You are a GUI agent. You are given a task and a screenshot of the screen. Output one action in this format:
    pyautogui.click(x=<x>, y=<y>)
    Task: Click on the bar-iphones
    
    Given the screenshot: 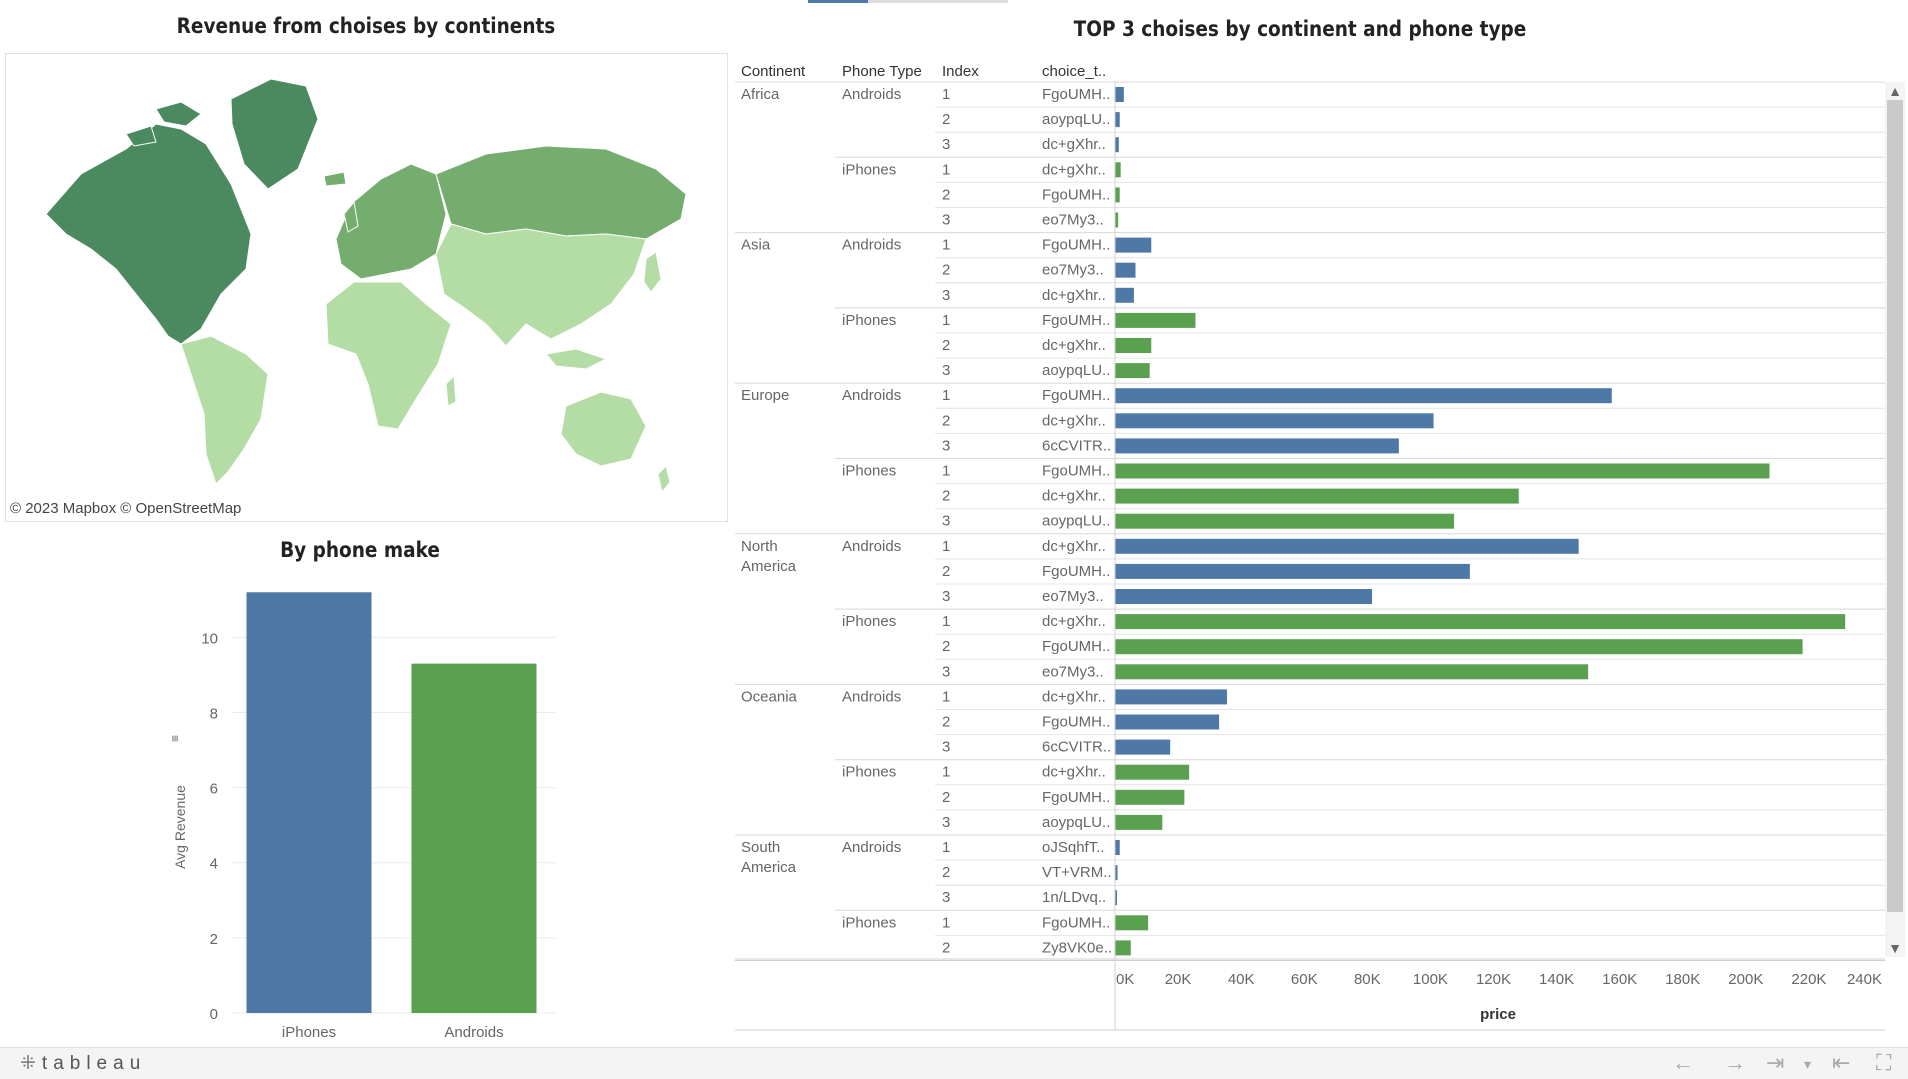 What is the action you would take?
    pyautogui.click(x=309, y=802)
    